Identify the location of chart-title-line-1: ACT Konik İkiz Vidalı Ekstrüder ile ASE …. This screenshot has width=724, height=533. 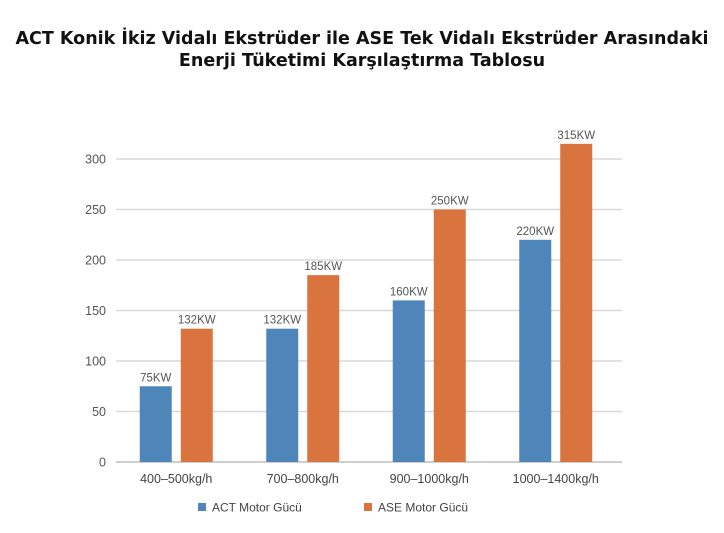
(362, 39).